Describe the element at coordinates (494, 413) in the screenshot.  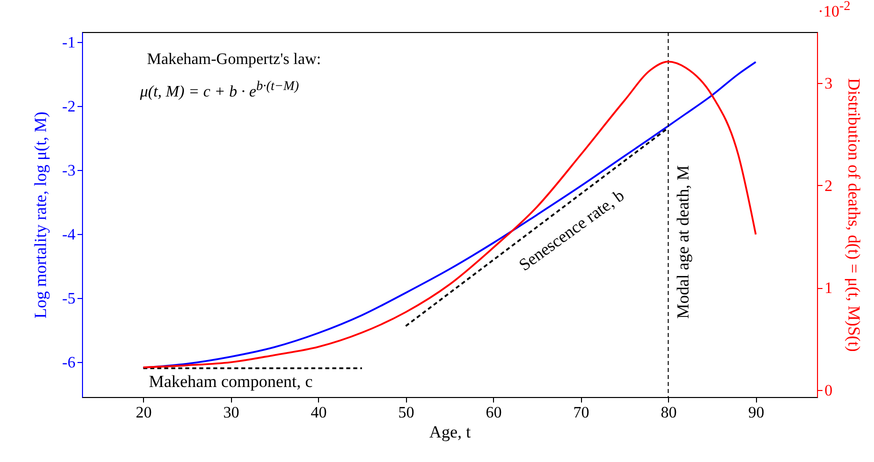
I see `x-tick-label: 60` at that location.